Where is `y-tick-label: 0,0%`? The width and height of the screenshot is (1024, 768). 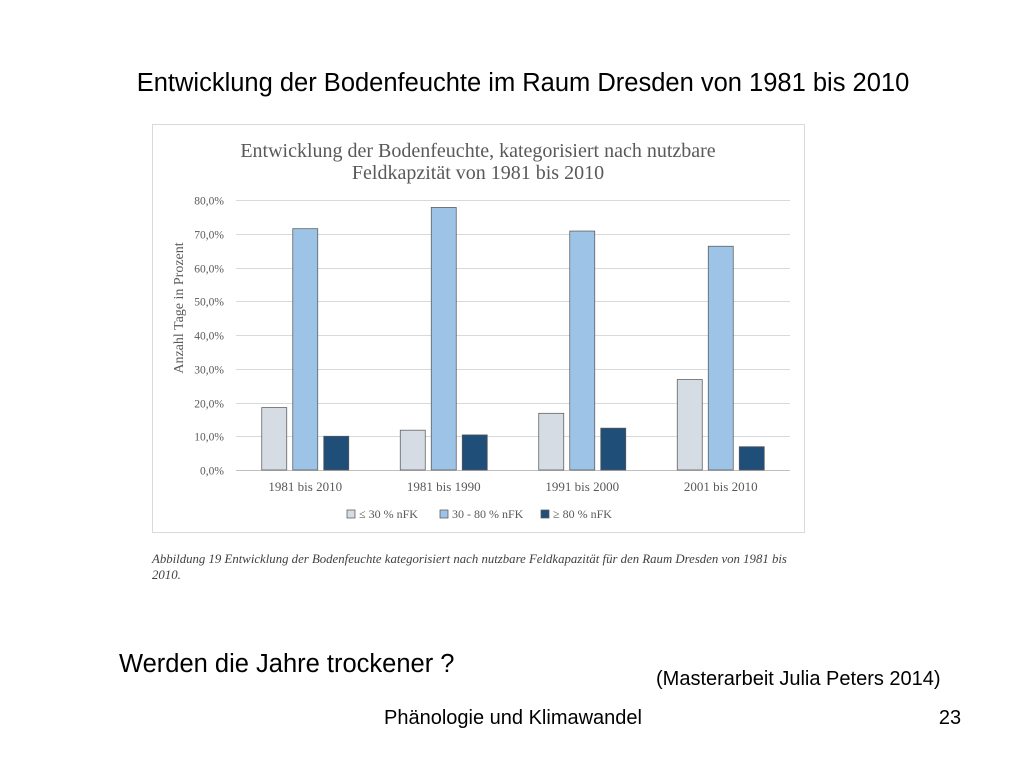 y-tick-label: 0,0% is located at coordinates (212, 472).